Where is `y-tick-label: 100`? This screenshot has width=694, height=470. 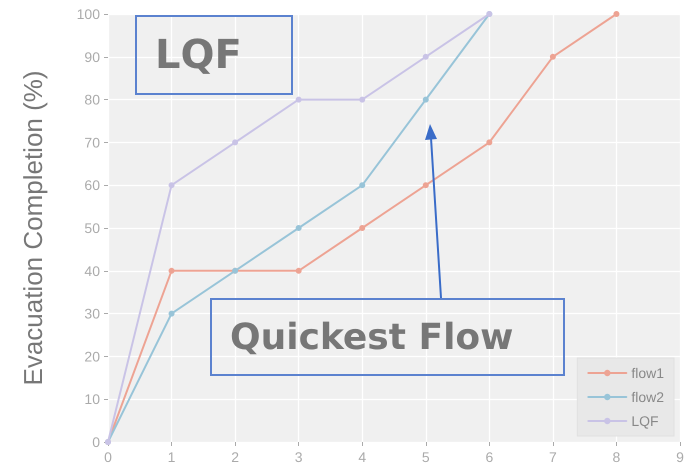 y-tick-label: 100 is located at coordinates (88, 14).